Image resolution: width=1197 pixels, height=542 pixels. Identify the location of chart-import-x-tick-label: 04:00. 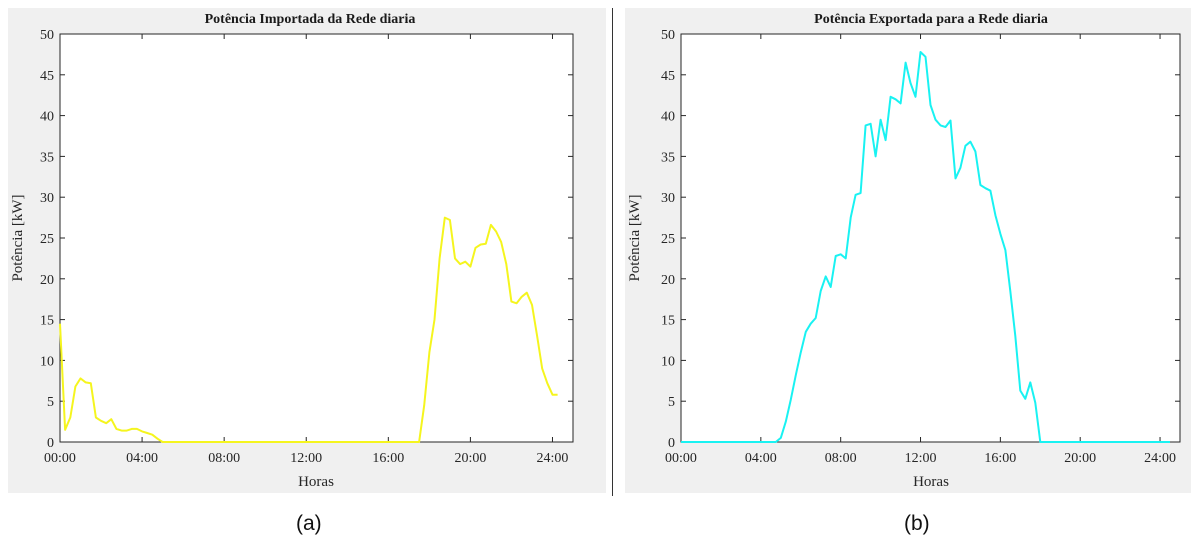
(142, 458).